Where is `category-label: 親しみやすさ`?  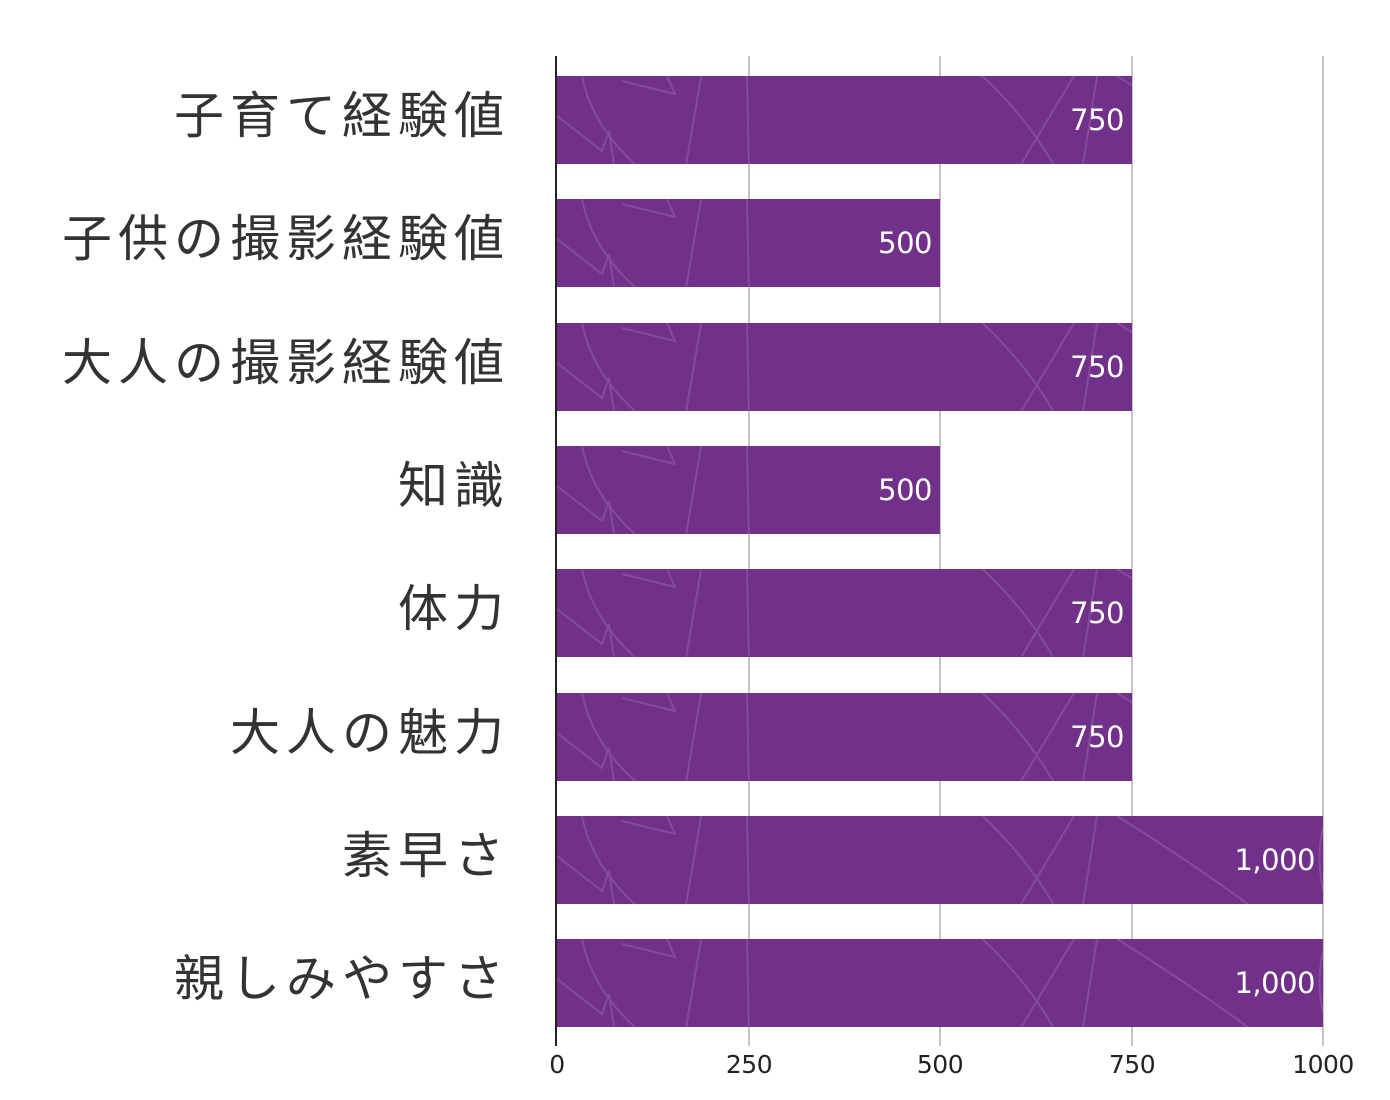 category-label: 親しみやすさ is located at coordinates (342, 979).